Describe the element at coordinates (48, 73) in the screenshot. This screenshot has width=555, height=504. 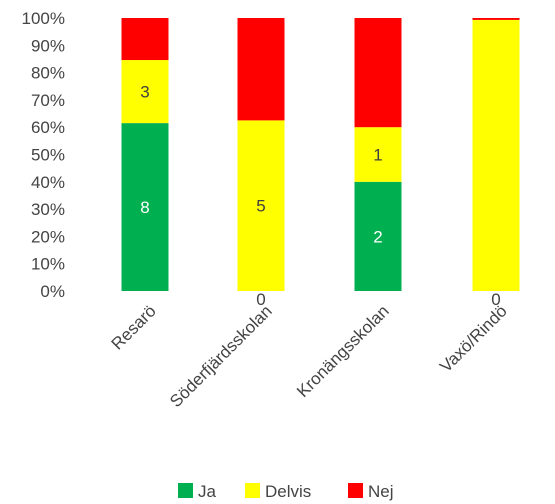
I see `y-tick-label: 80%` at that location.